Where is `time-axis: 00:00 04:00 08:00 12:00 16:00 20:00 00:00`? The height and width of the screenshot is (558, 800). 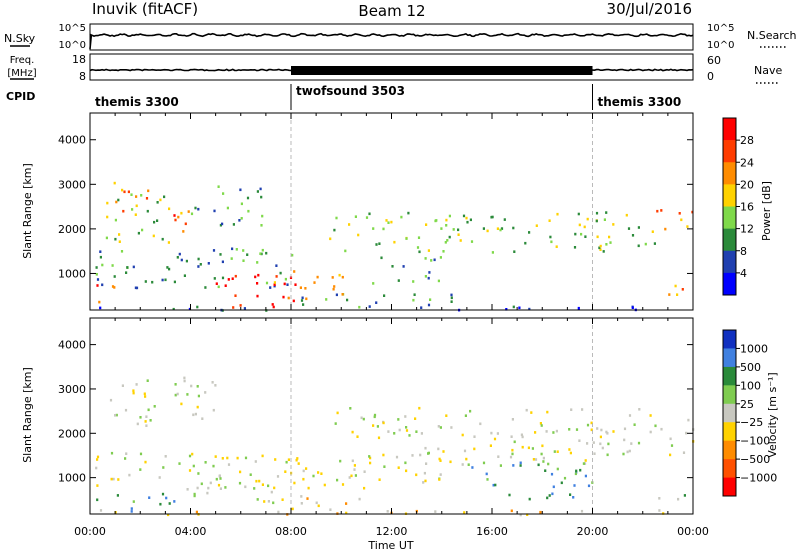
time-axis: 00:00 04:00 08:00 12:00 16:00 20:00 00:00 is located at coordinates (391, 531).